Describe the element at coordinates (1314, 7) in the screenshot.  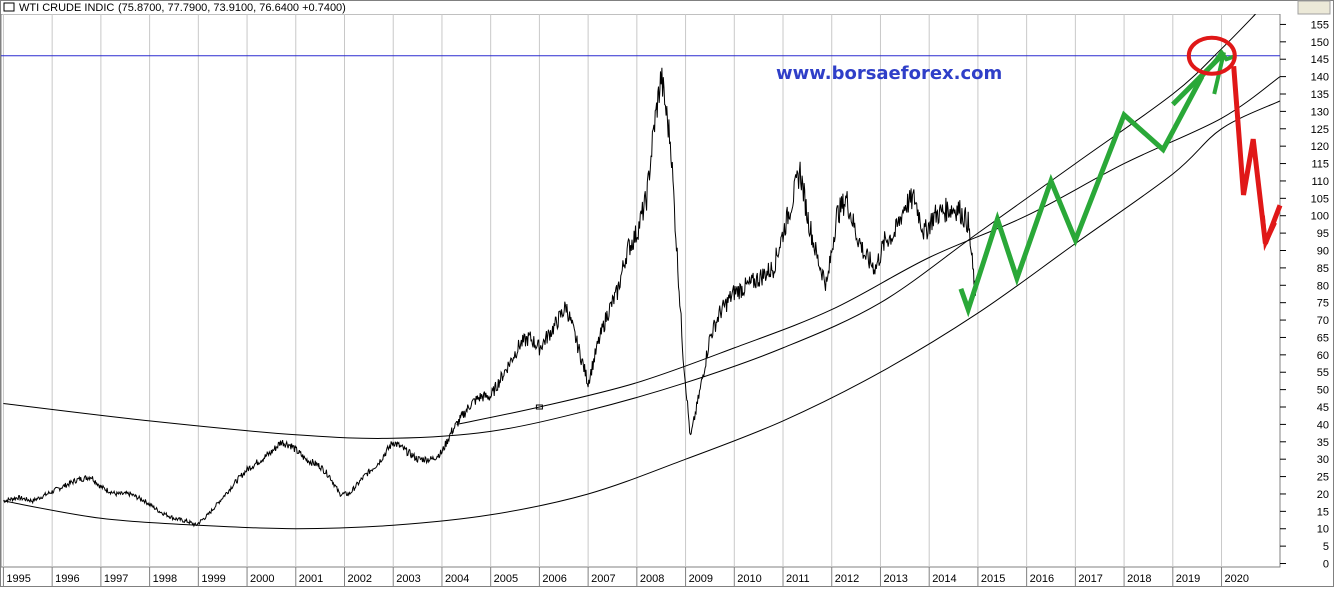
I see `window-controls` at that location.